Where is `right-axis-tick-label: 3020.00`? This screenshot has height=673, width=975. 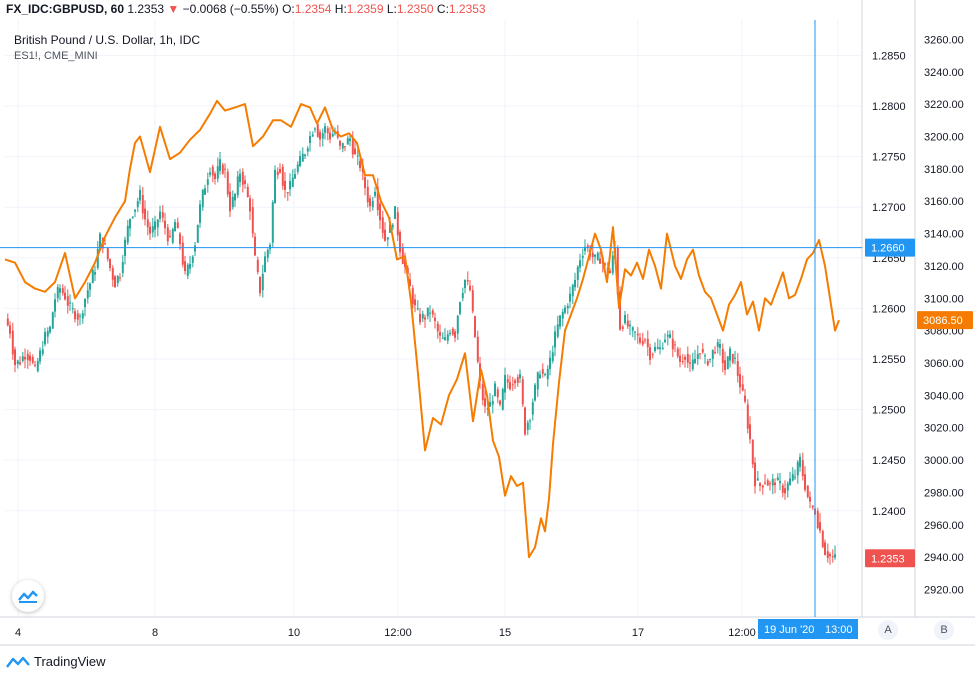 right-axis-tick-label: 3020.00 is located at coordinates (944, 429).